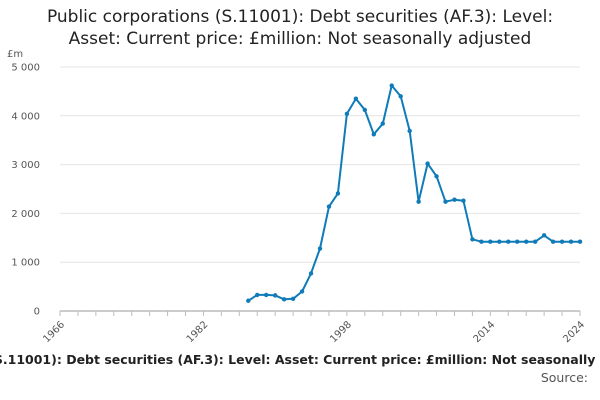 The image size is (600, 400). I want to click on y-tick-label: 4 000, so click(25, 116).